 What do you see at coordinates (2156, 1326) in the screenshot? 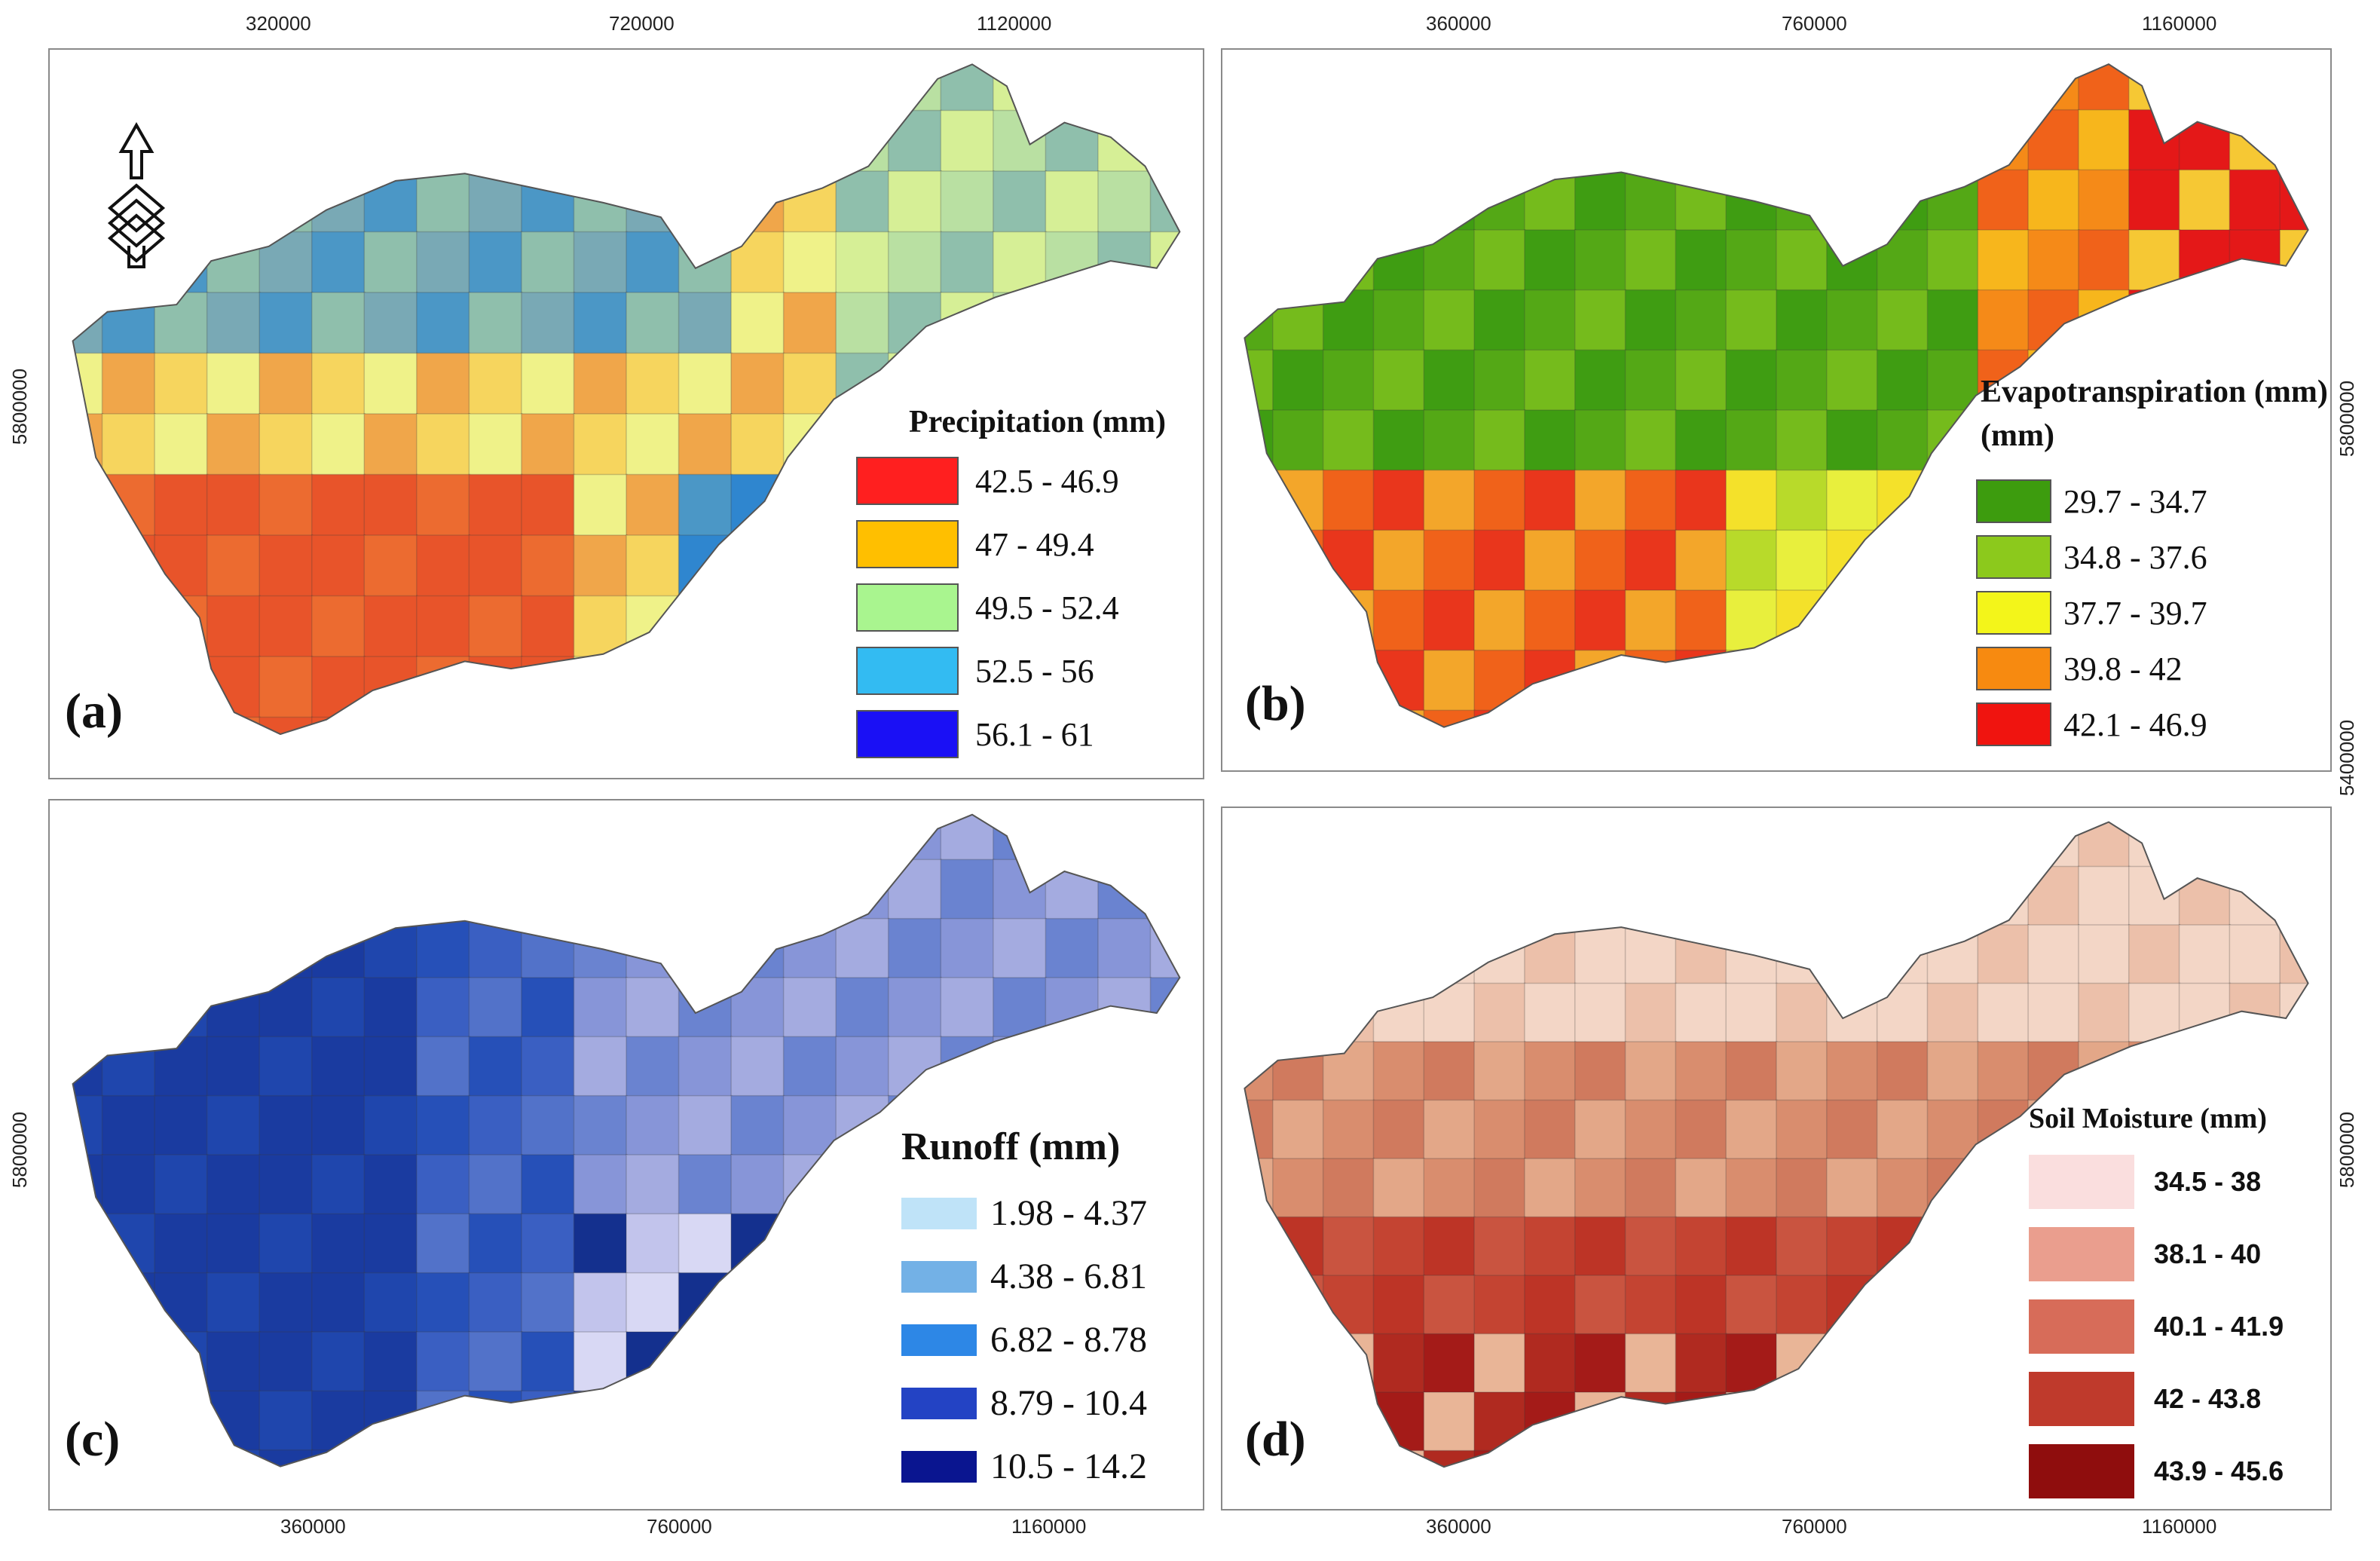
I see `legend-item: 40.1 - 41.9` at bounding box center [2156, 1326].